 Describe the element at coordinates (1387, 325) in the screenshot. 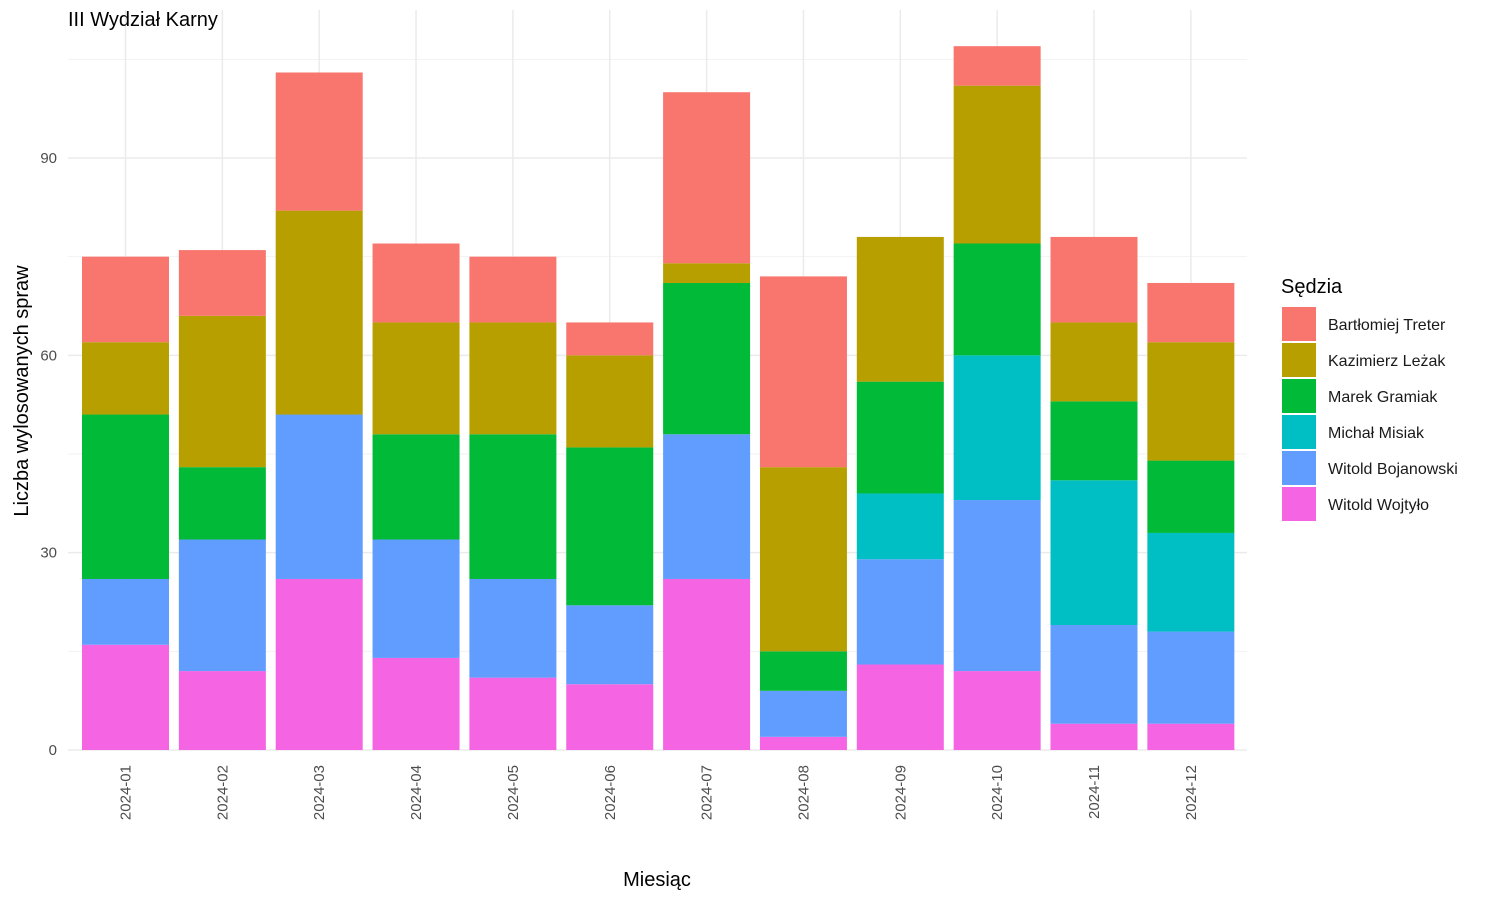

I see `legend-label: Bartłomiej Treter` at that location.